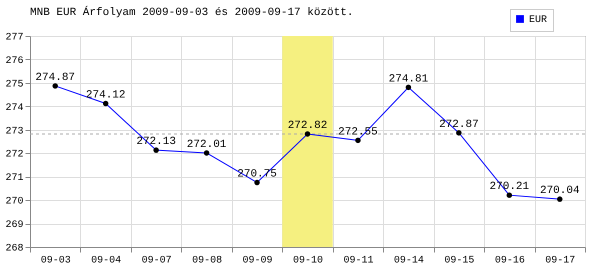 The image size is (600, 270). I want to click on data-label: 270.04, so click(560, 191).